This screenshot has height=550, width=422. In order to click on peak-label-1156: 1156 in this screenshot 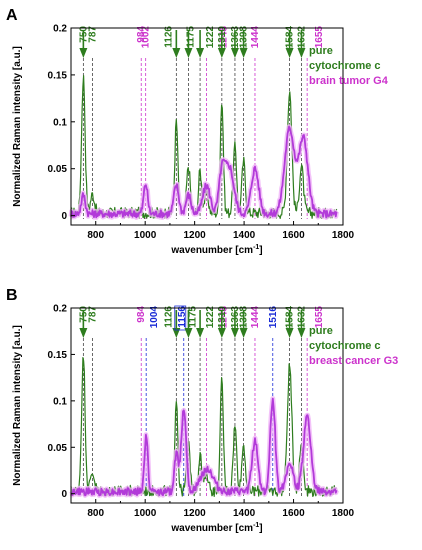, I will do `click(182, 317)`.